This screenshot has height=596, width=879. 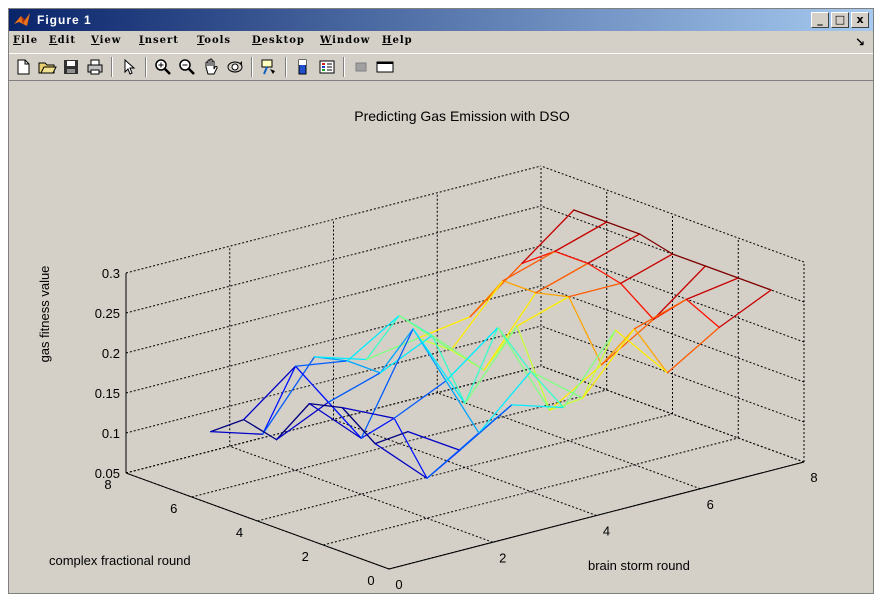 I want to click on menu-item-file: File, so click(x=26, y=40).